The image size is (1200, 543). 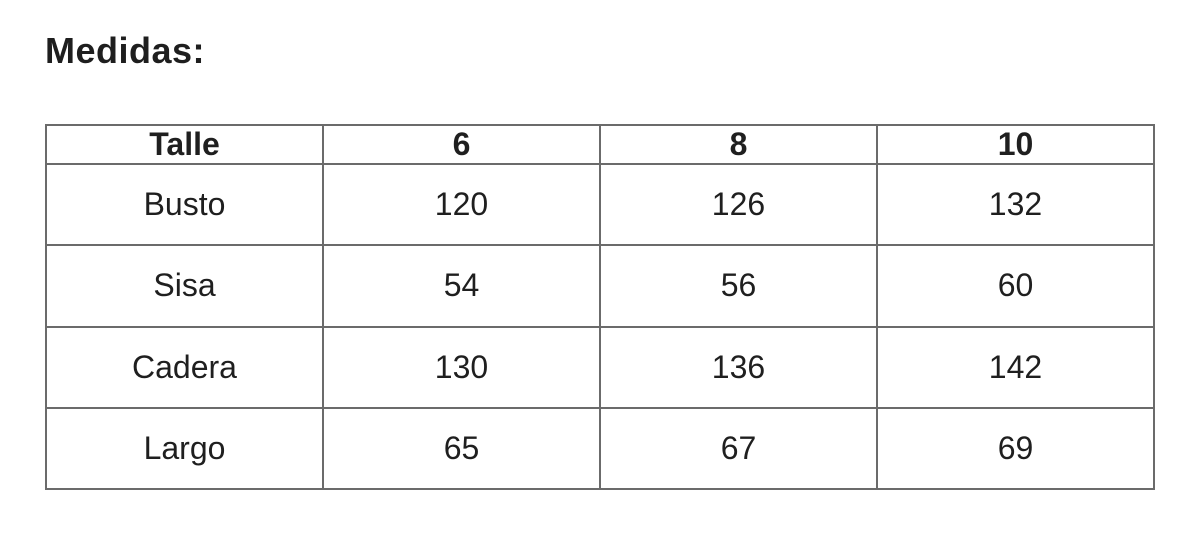 I want to click on row-label-busto: Busto, so click(x=184, y=204).